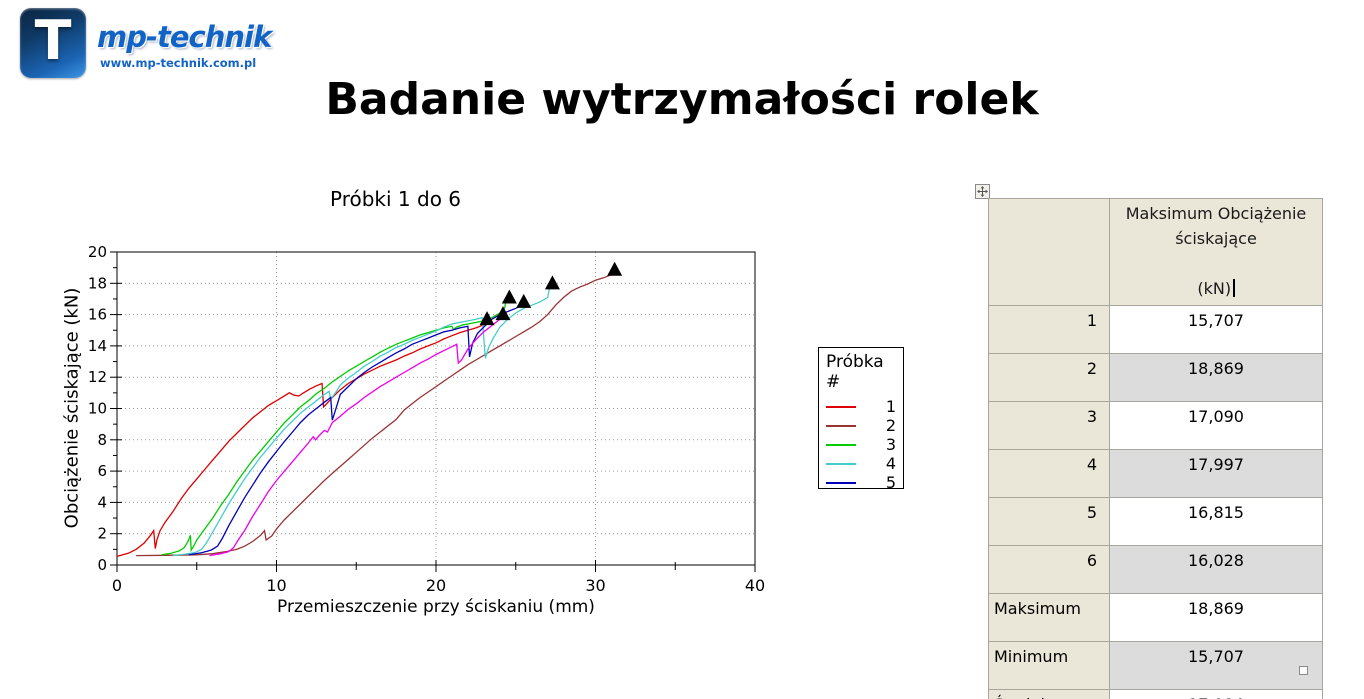  What do you see at coordinates (102, 502) in the screenshot?
I see `y-tick-label: 4` at bounding box center [102, 502].